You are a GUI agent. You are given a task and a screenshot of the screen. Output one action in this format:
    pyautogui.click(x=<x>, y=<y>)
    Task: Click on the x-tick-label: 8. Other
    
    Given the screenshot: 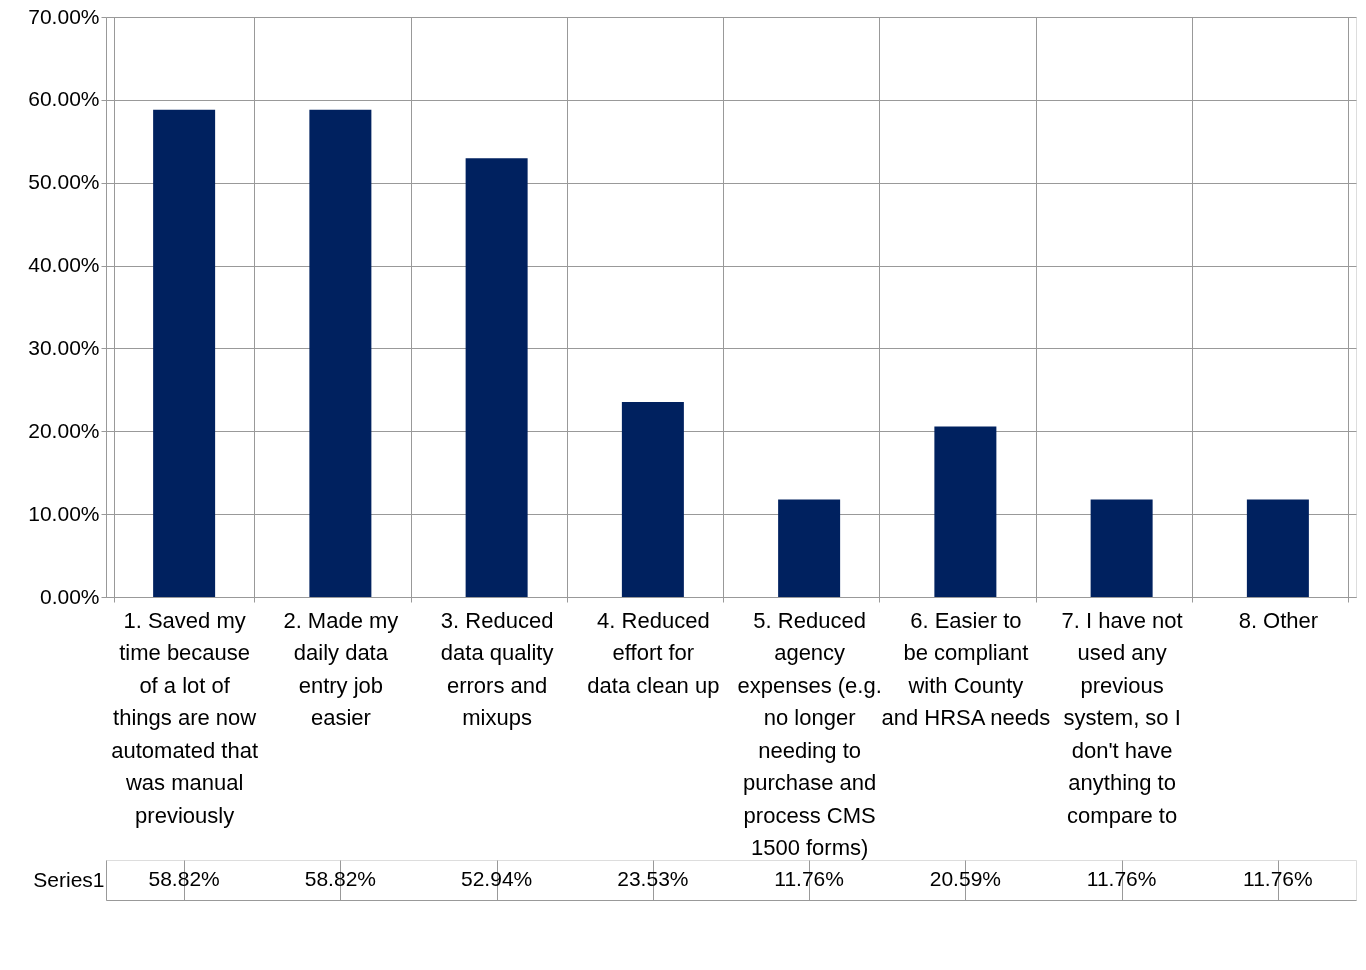 What is the action you would take?
    pyautogui.click(x=1278, y=620)
    